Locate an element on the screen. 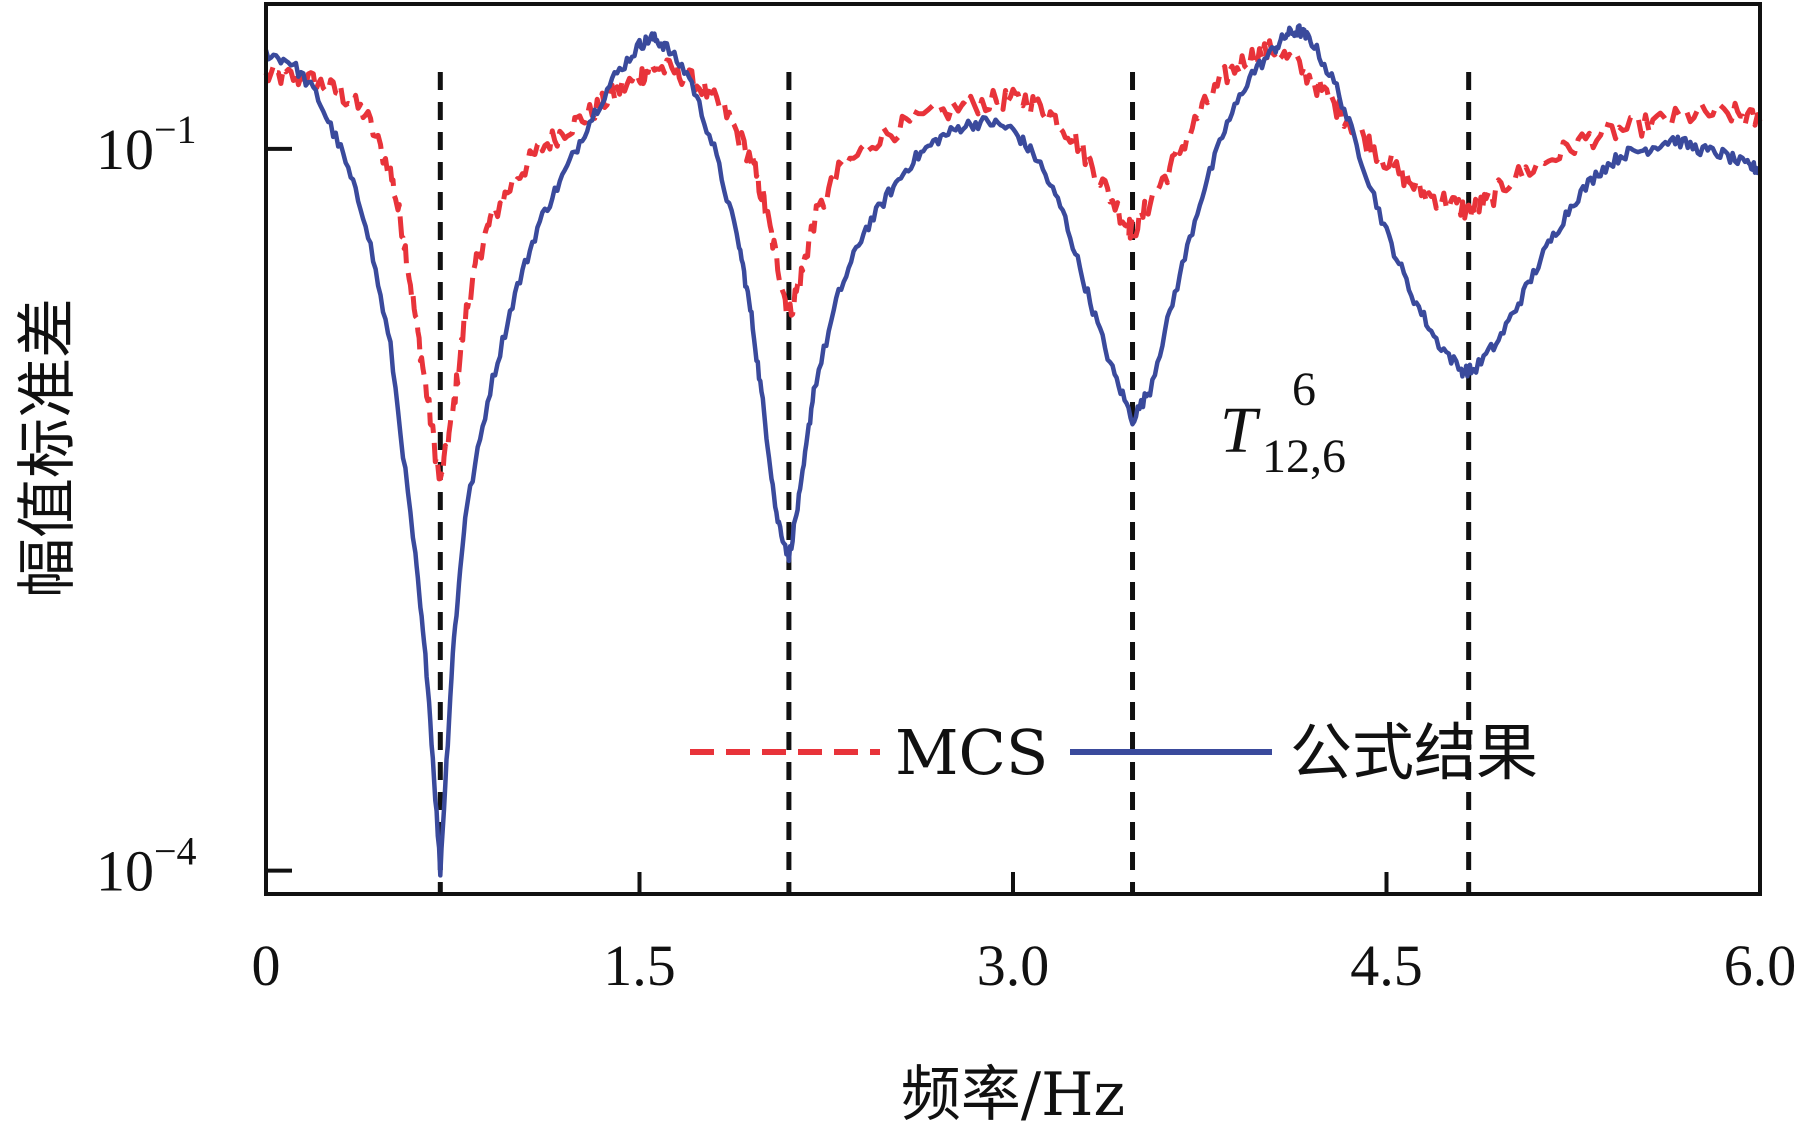 The image size is (1809, 1132). x-tick-label: 6.0 is located at coordinates (1760, 965).